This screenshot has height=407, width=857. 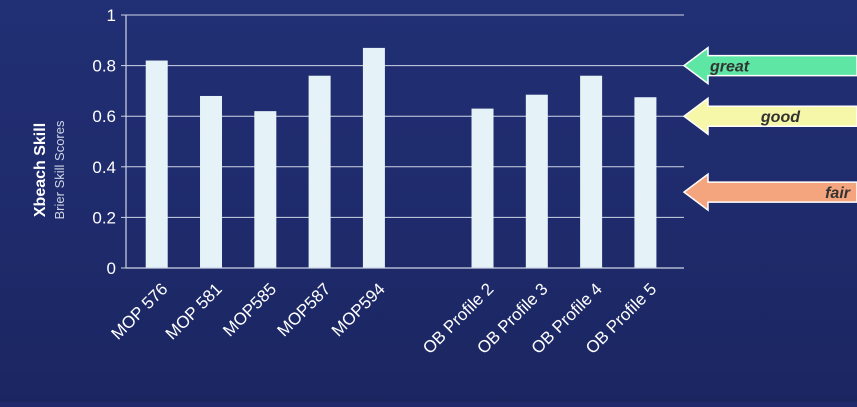 What do you see at coordinates (59, 169) in the screenshot?
I see `y-axis-subtitle: Brier Skill Scores` at bounding box center [59, 169].